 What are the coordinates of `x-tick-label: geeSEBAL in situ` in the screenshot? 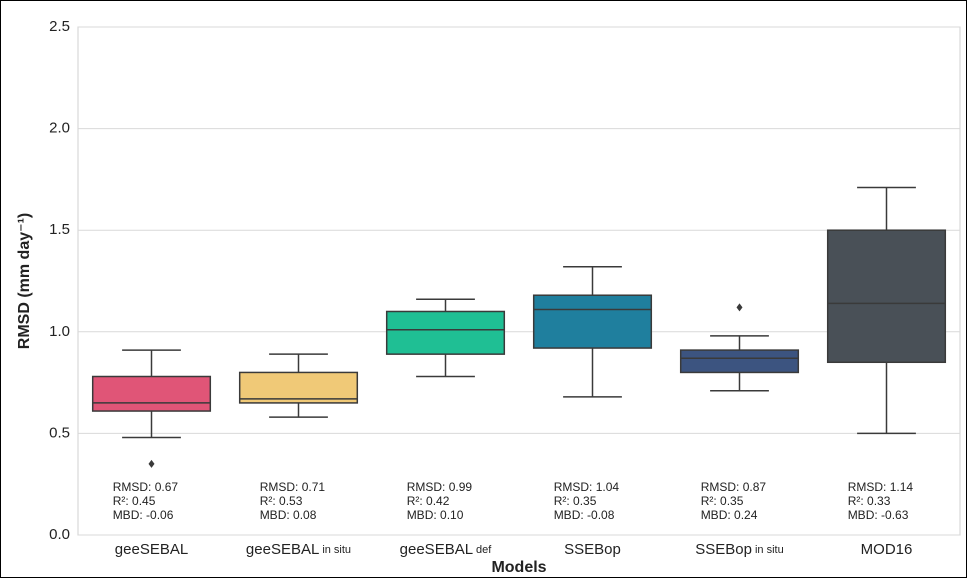 It's located at (298, 549).